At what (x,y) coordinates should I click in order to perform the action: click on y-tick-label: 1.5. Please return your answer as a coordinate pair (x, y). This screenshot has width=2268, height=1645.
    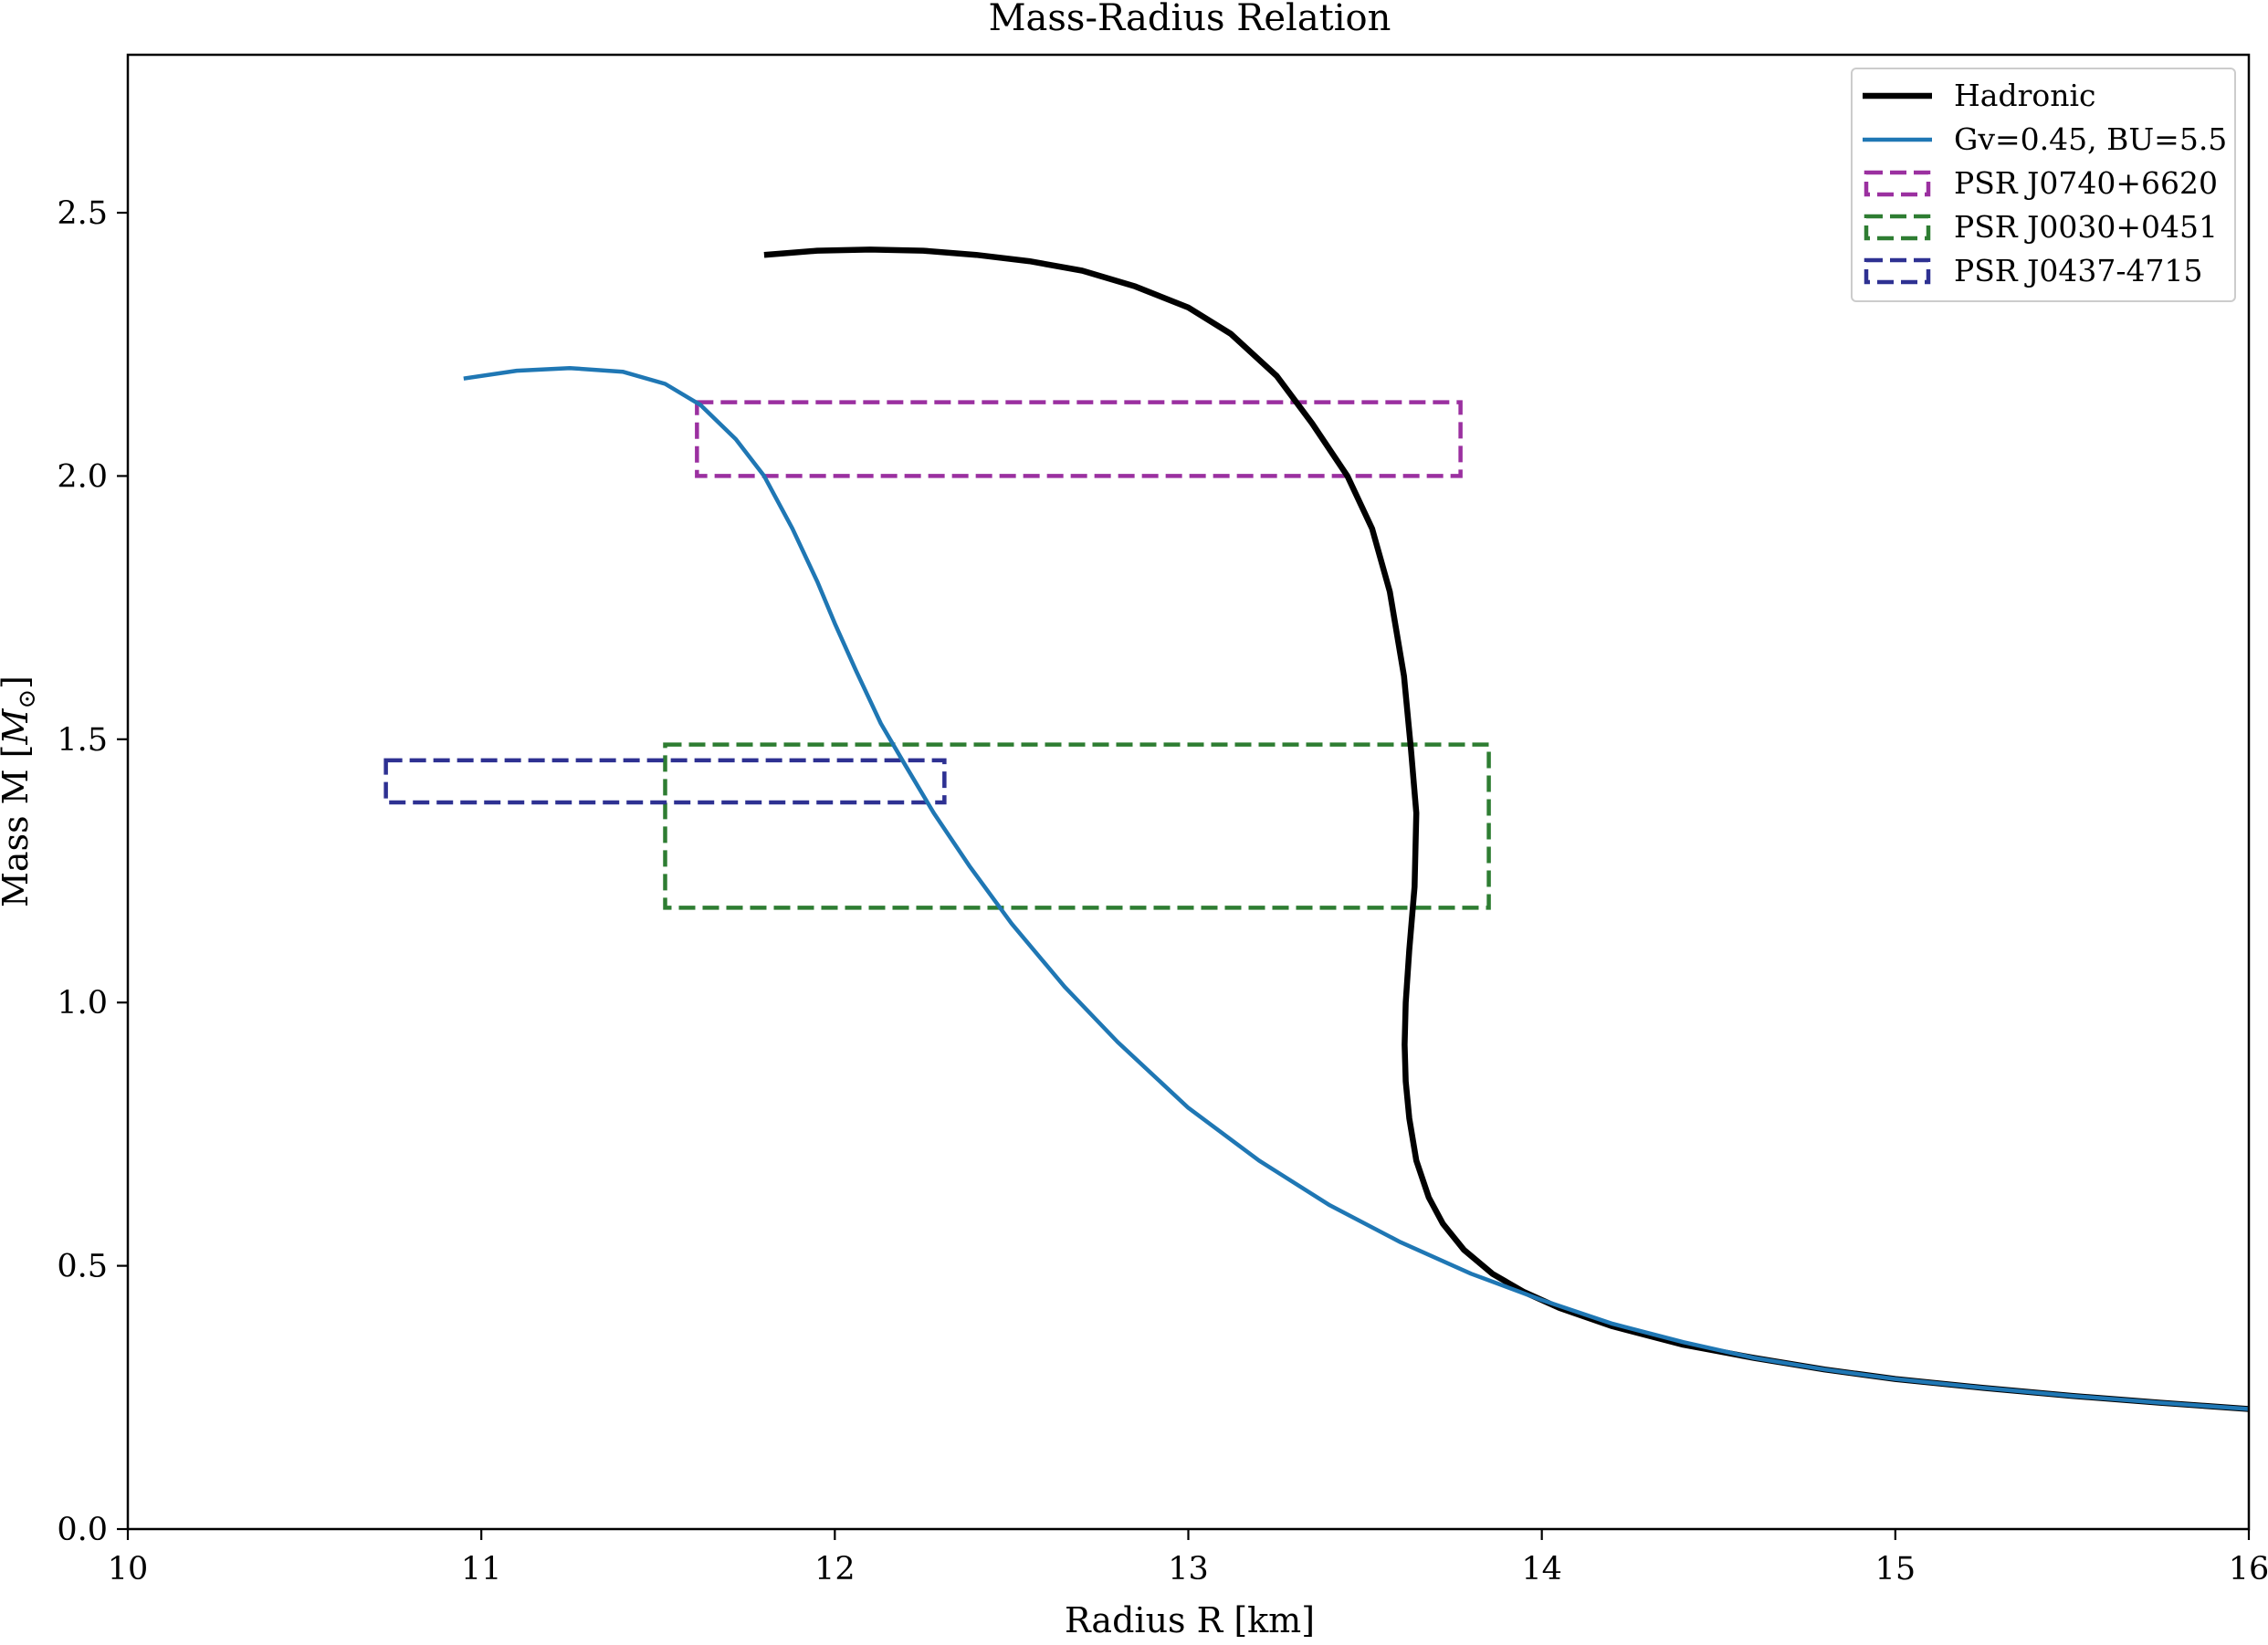
    Looking at the image, I should click on (82, 740).